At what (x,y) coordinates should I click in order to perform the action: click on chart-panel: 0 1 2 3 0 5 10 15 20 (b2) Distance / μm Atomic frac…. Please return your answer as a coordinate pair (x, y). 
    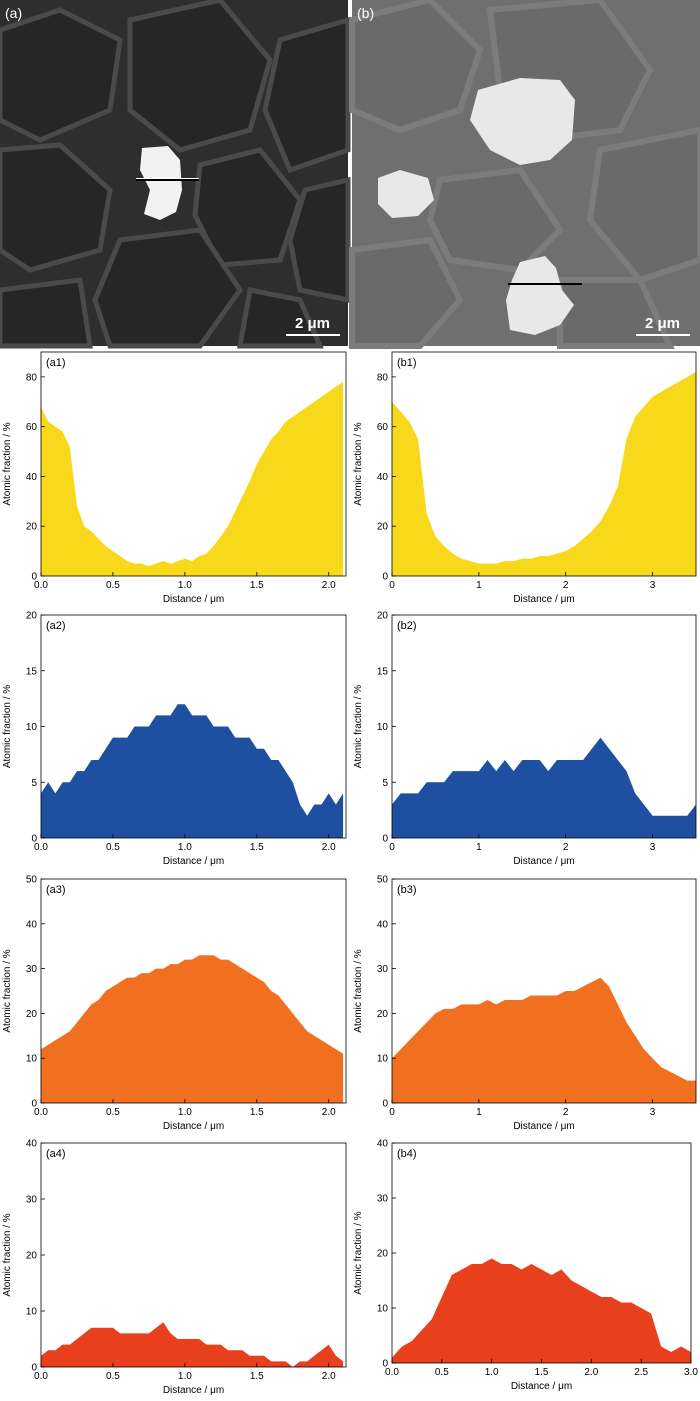
    Looking at the image, I should click on (525, 739).